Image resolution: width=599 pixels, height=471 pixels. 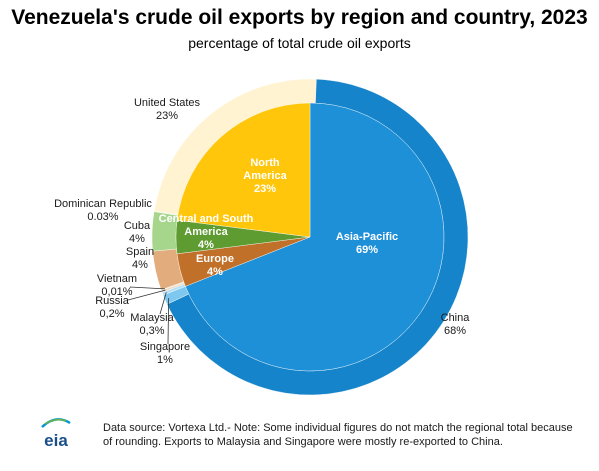 I want to click on country-label-vietnam: Vietnam 0,01%, so click(x=117, y=285).